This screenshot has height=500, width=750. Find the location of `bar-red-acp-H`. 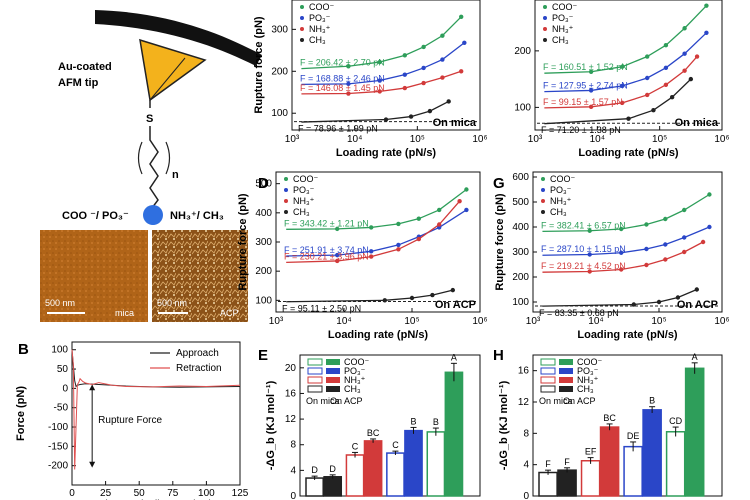

bar-red-acp-H is located at coordinates (609, 461).